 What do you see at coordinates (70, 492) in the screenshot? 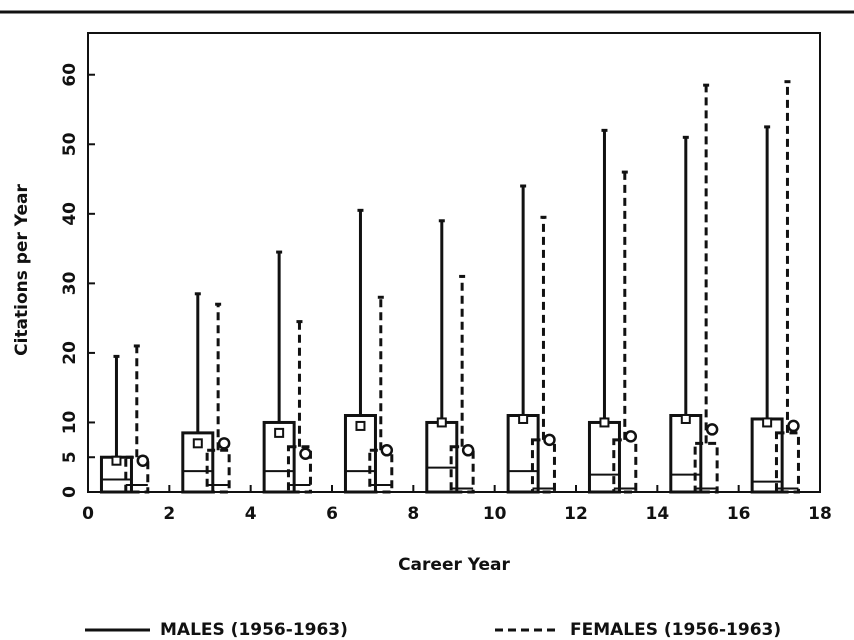
I see `y-tick-label: 0` at bounding box center [70, 492].